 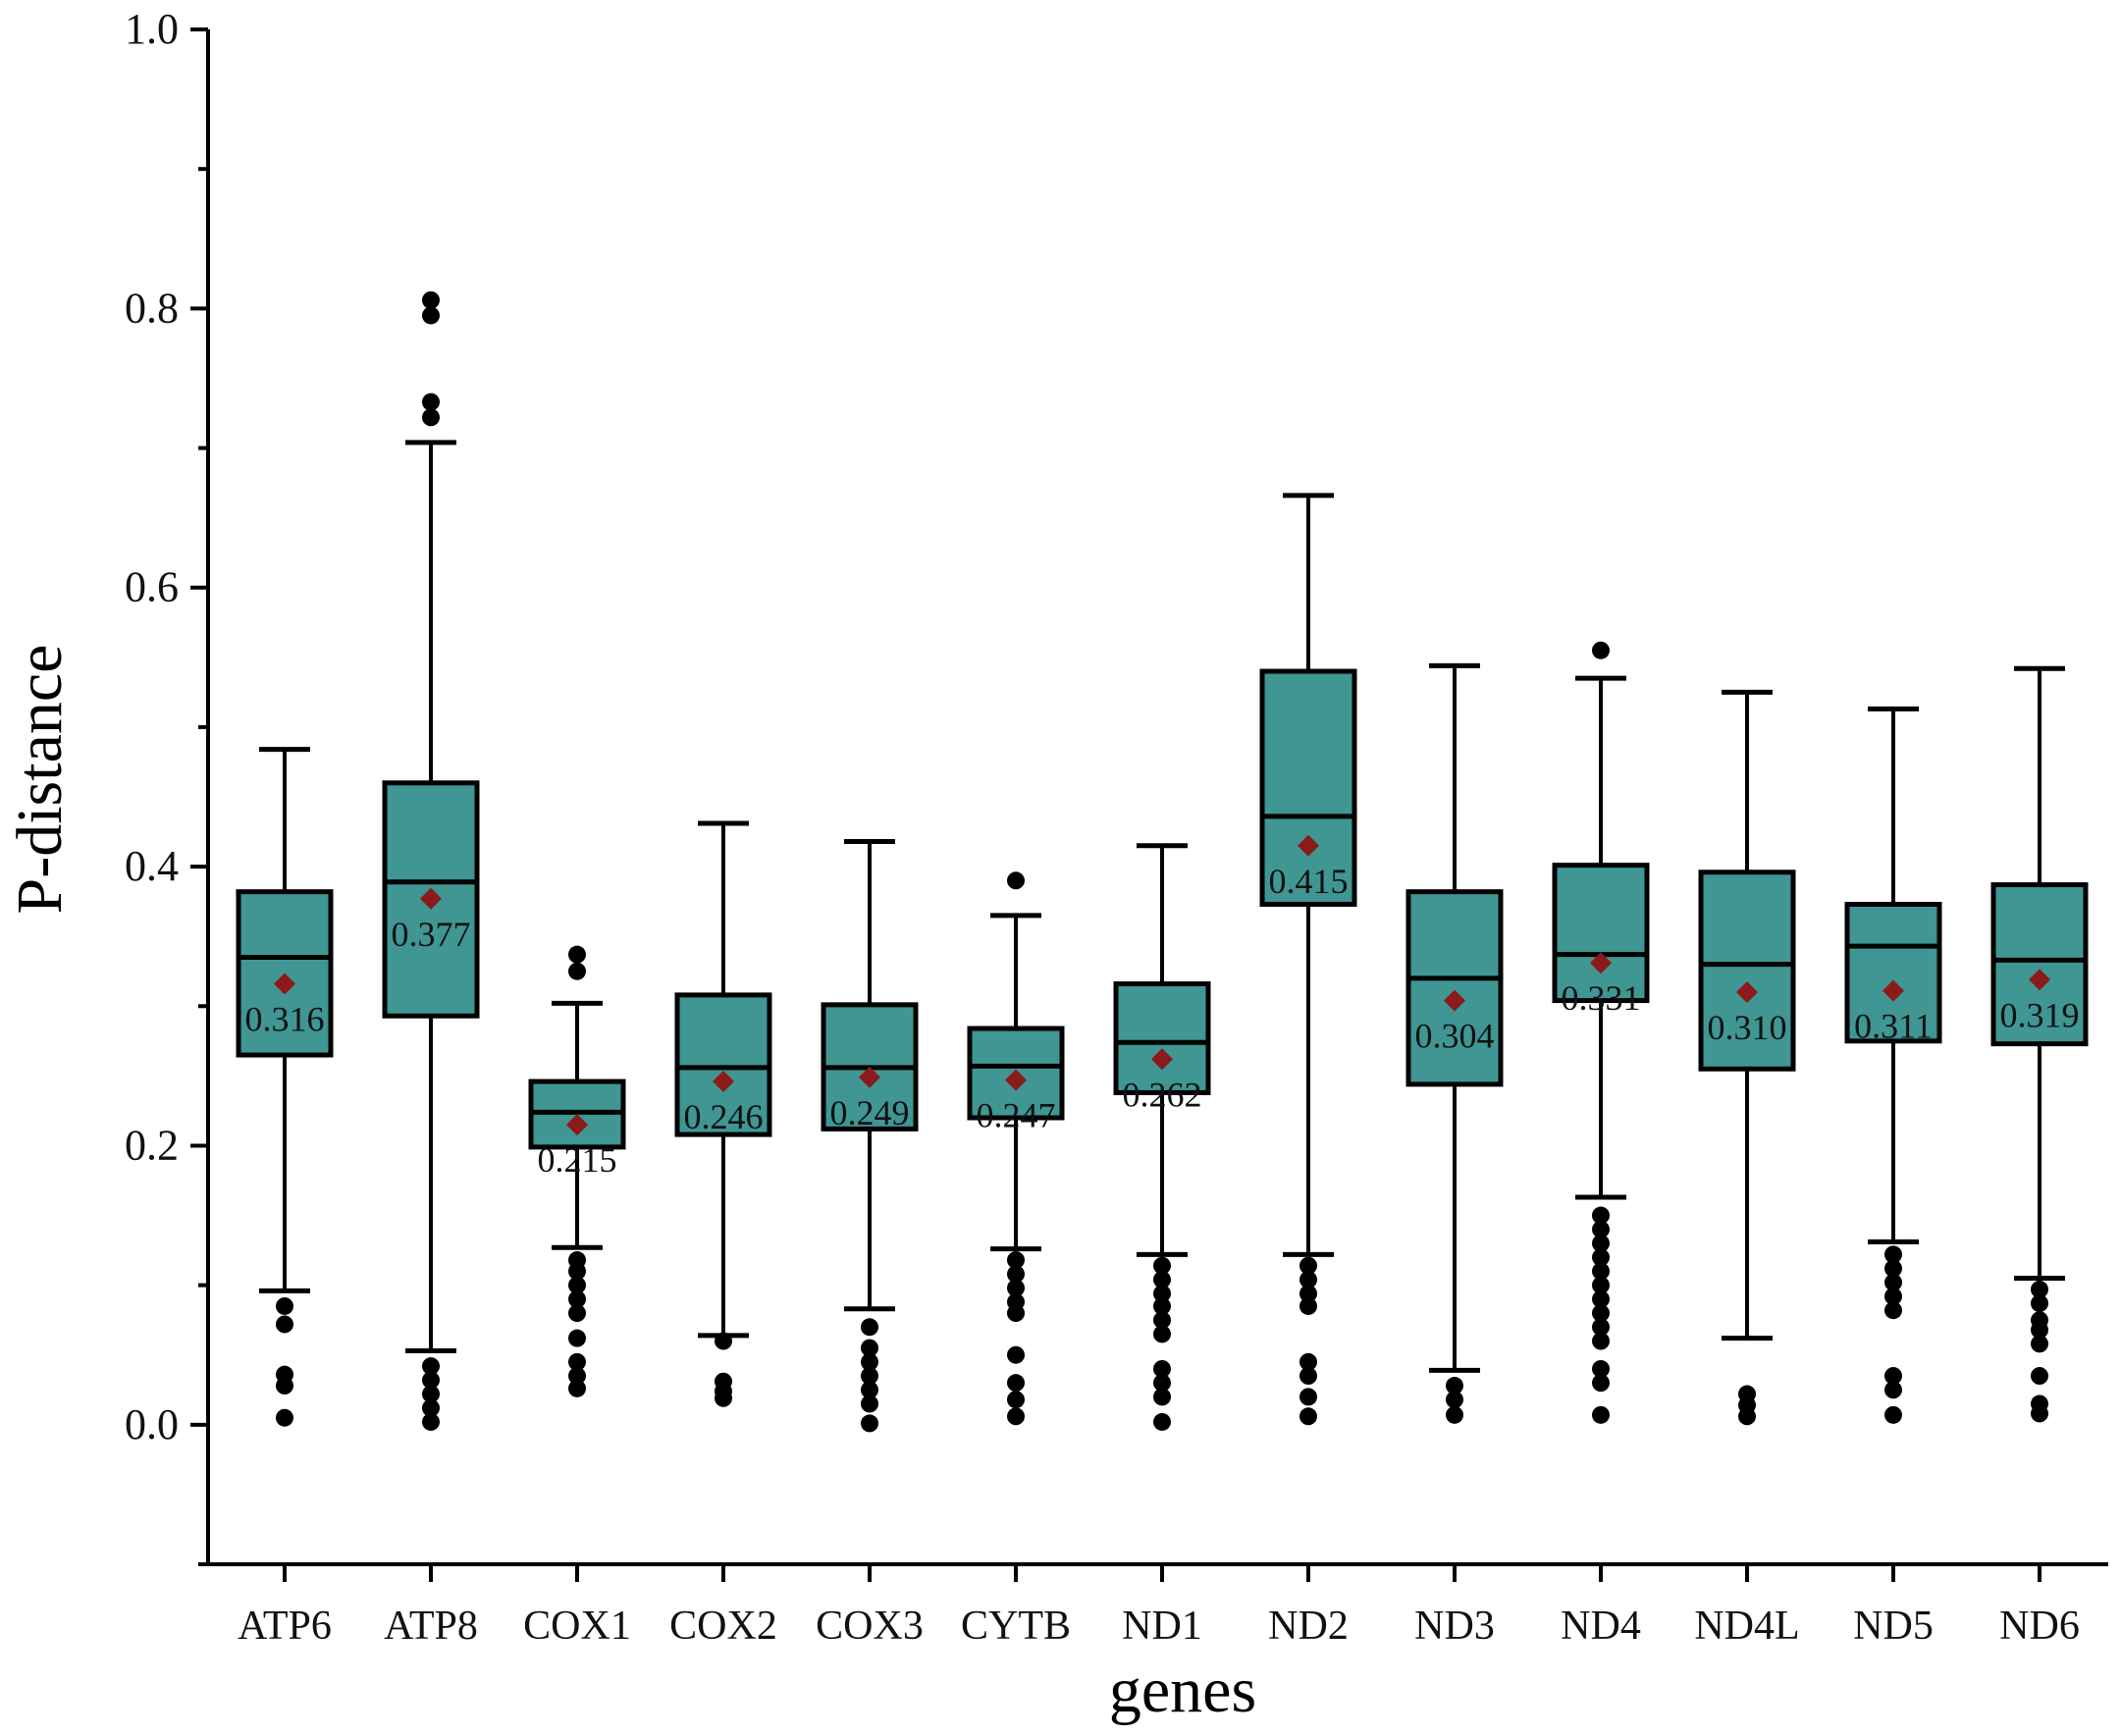 I want to click on y-tick-label: 0.6, so click(x=152, y=587).